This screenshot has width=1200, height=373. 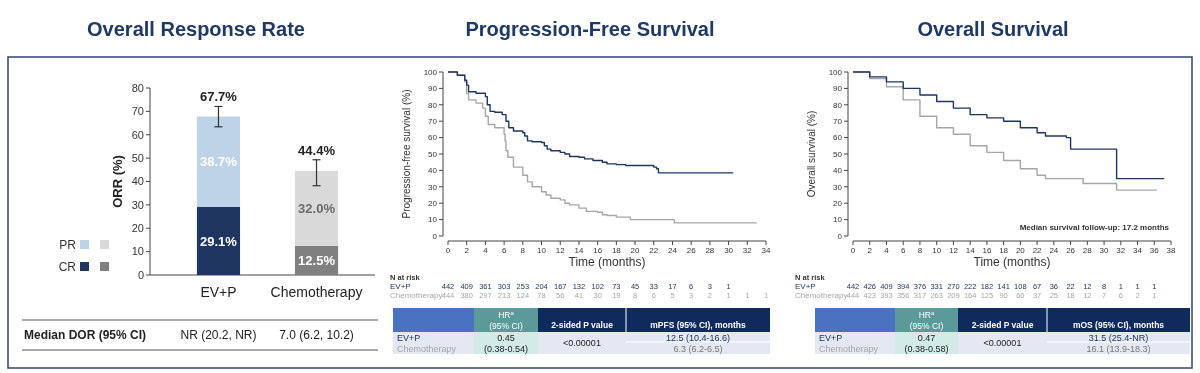 What do you see at coordinates (1118, 325) in the screenshot?
I see `text: mOS (95% CI), months` at bounding box center [1118, 325].